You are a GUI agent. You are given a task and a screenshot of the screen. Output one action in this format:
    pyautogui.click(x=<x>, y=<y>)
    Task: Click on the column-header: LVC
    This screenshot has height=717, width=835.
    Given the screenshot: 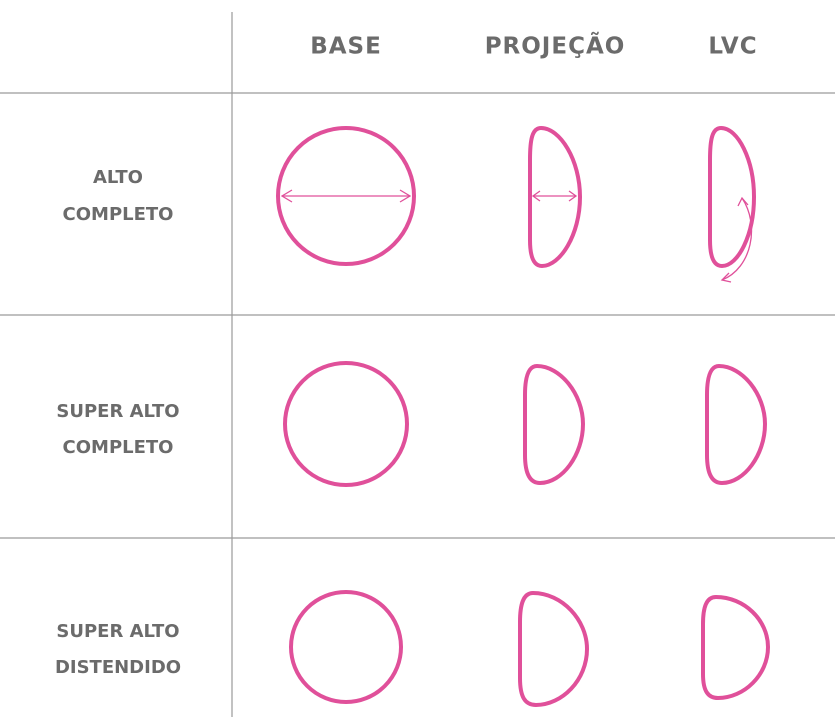 What is the action you would take?
    pyautogui.click(x=732, y=47)
    